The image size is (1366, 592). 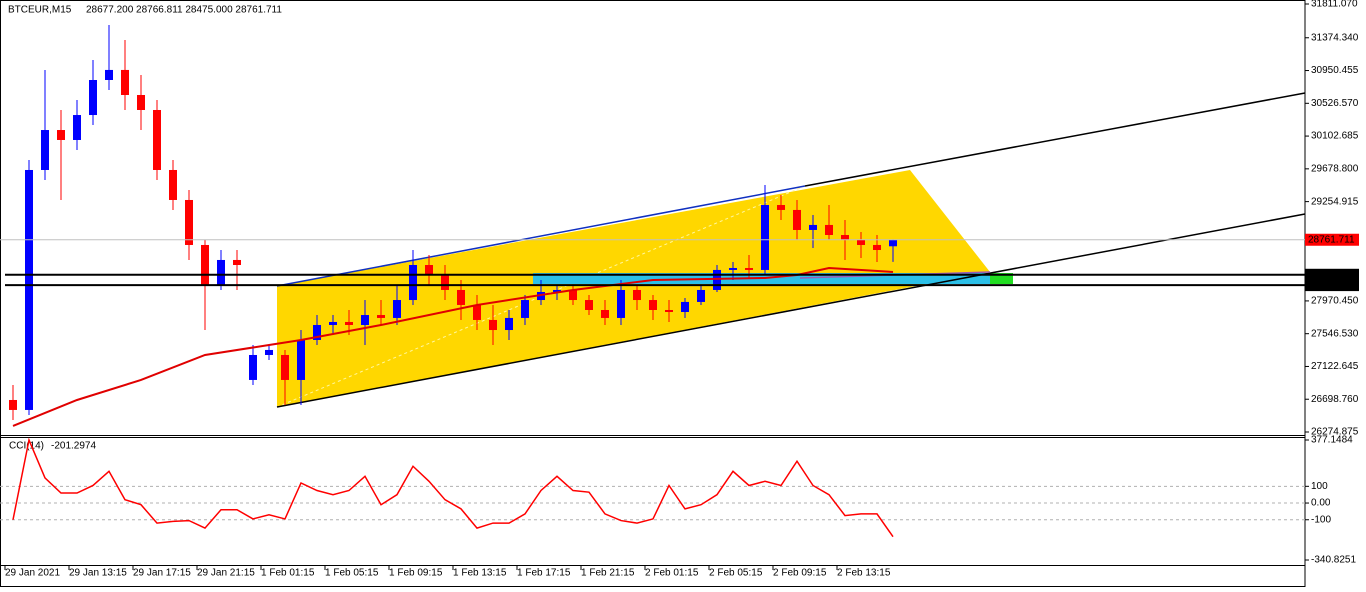 I want to click on y-tick-label: 29254.915, so click(x=1335, y=201).